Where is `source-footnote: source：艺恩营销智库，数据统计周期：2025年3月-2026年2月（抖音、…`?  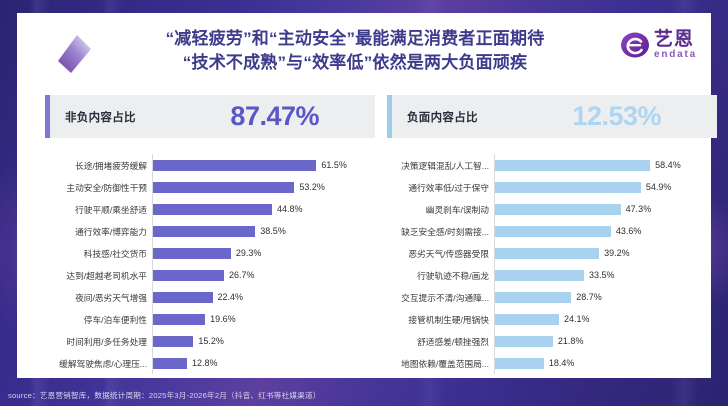
source-footnote: source：艺恩营销智库，数据统计周期：2025年3月-2026年2月（抖音、… is located at coordinates (164, 395).